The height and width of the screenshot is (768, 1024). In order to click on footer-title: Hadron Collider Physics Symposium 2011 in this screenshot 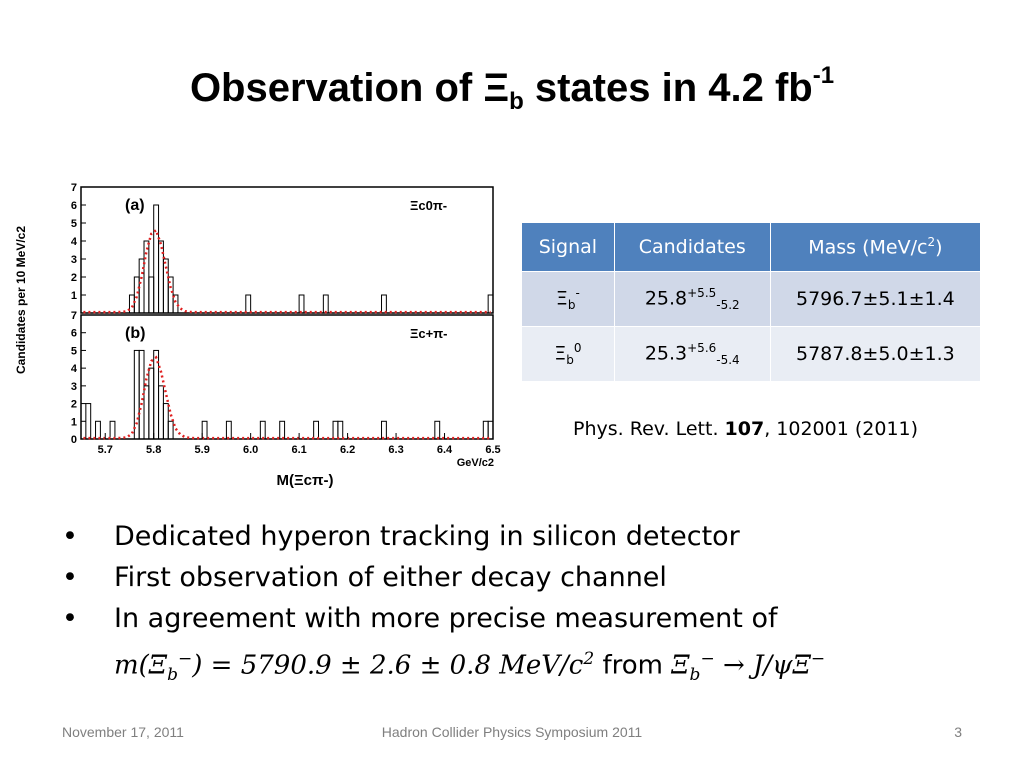, I will do `click(512, 732)`.